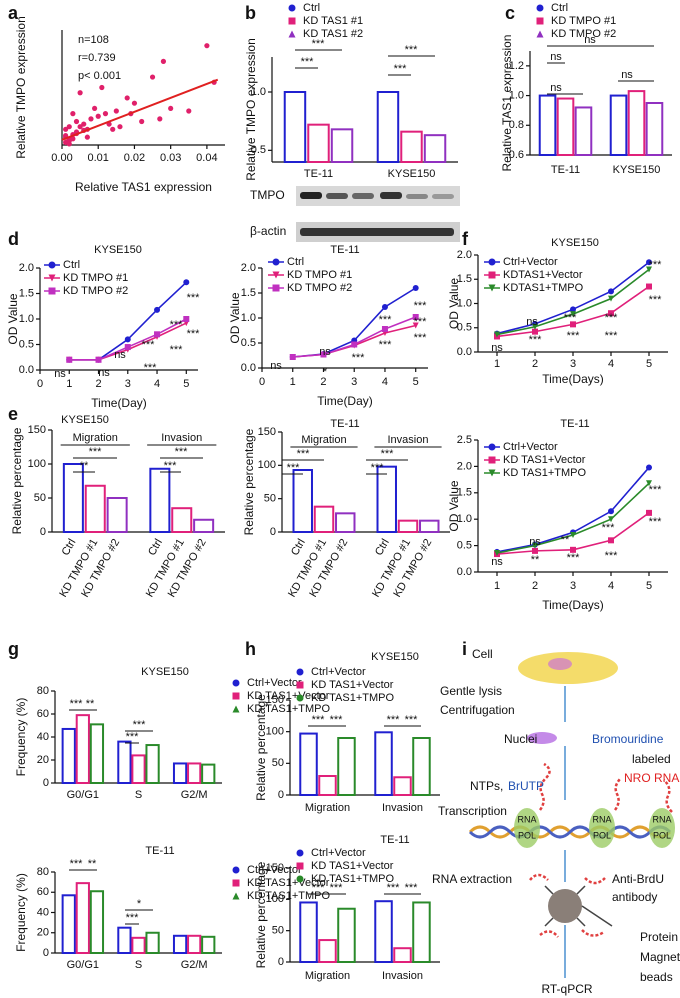  What do you see at coordinates (21, 912) in the screenshot?
I see `y-axis-label: Frequency (%)` at bounding box center [21, 912].